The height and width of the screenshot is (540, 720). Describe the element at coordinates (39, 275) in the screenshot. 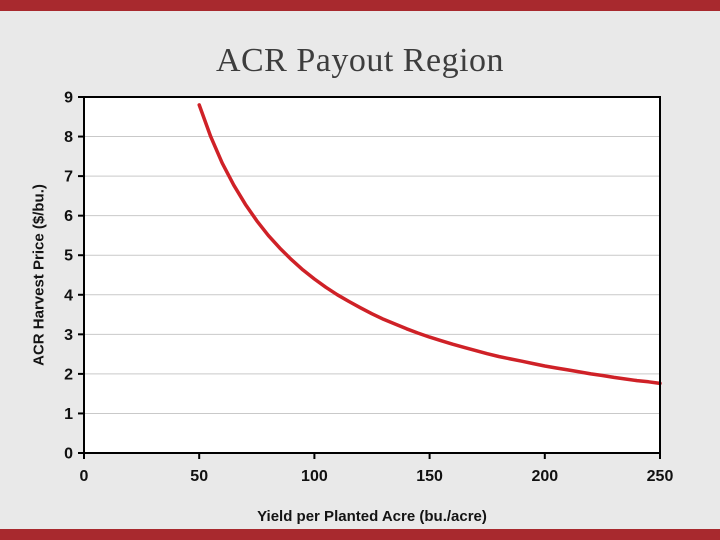

I see `y-axis-title: ACR Harvest Price ($/bu.)` at that location.